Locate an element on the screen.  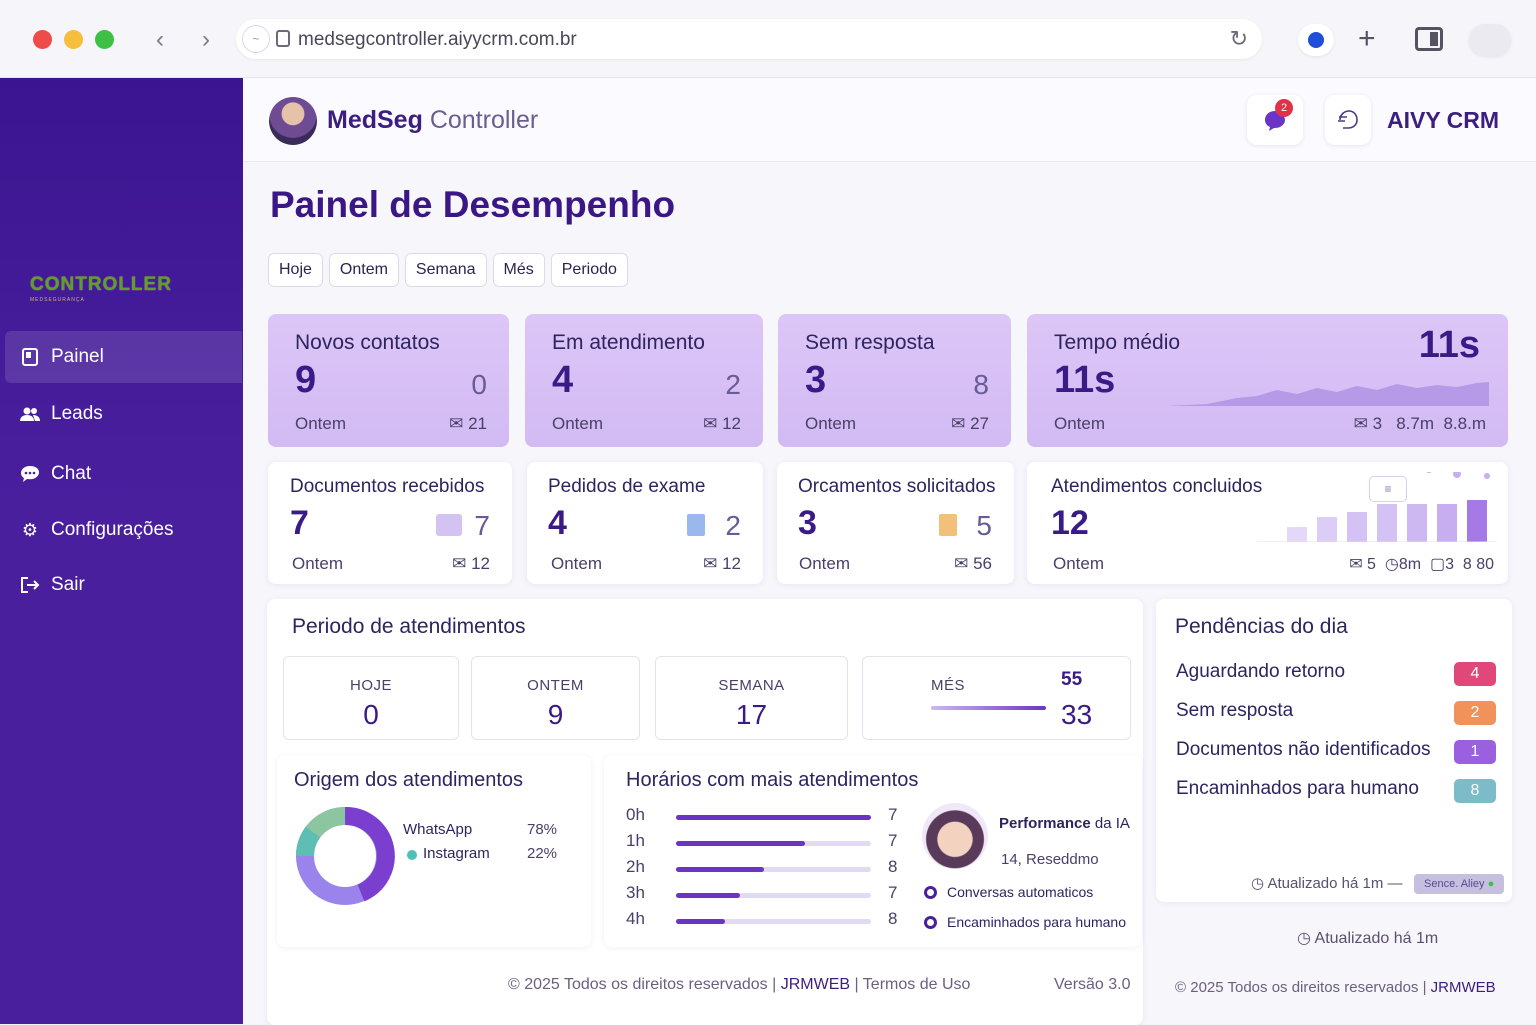
period-box-semana: SEMANA 17 is located at coordinates (751, 698).